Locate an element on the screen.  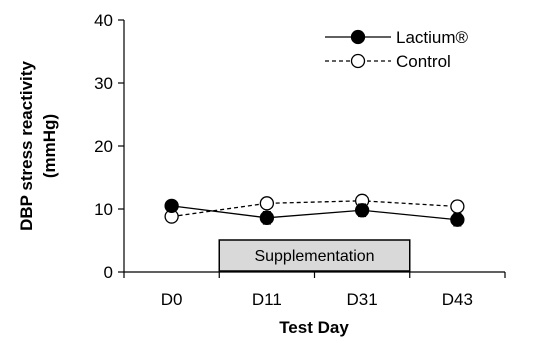
legend: Lactium® Control is located at coordinates (397, 49).